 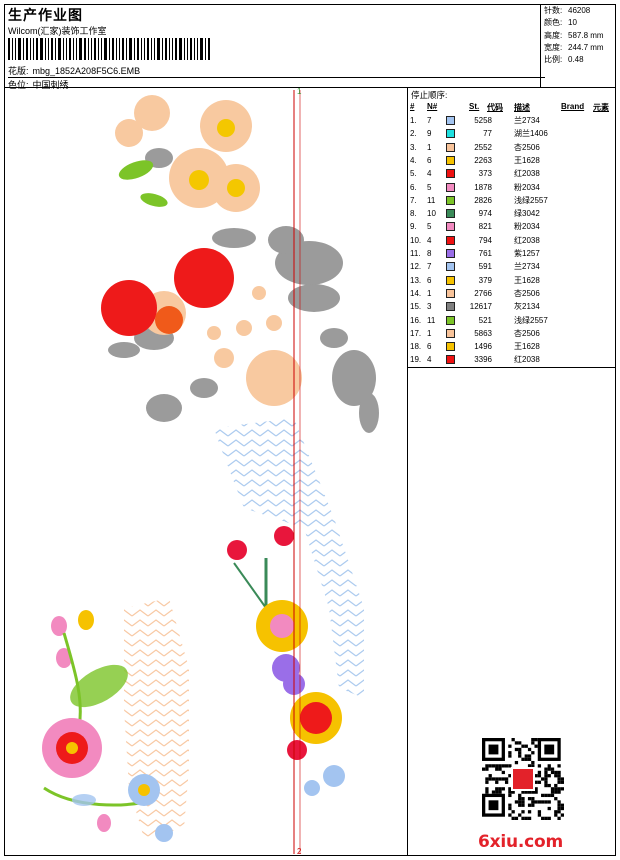 I want to click on row-stitches: 761, so click(x=485, y=253).